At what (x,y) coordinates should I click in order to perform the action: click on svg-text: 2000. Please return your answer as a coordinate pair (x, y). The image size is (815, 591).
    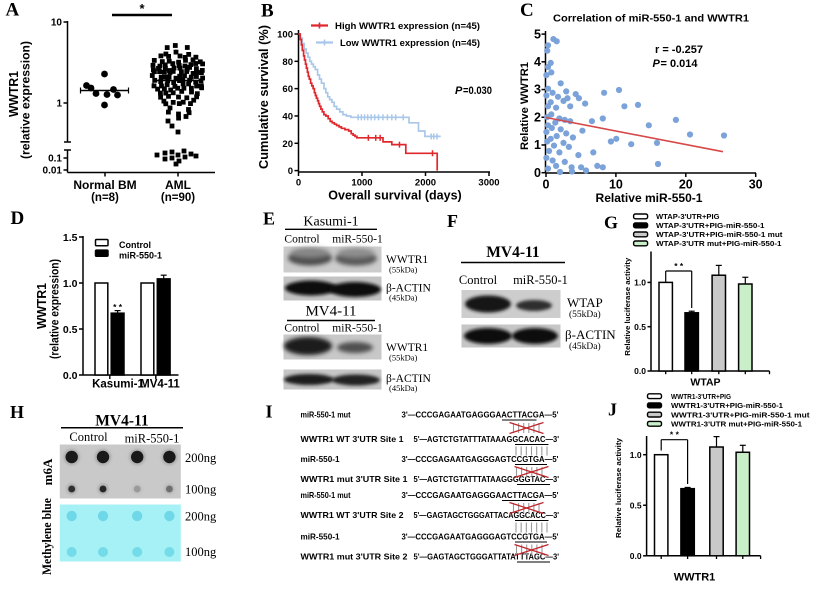
    Looking at the image, I should click on (425, 183).